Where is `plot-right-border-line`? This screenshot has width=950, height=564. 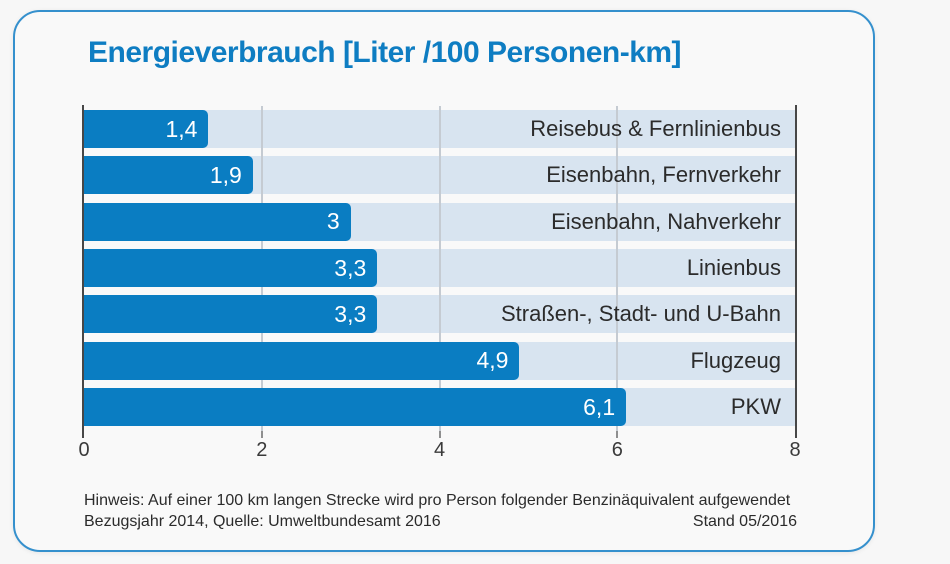 plot-right-border-line is located at coordinates (796, 271).